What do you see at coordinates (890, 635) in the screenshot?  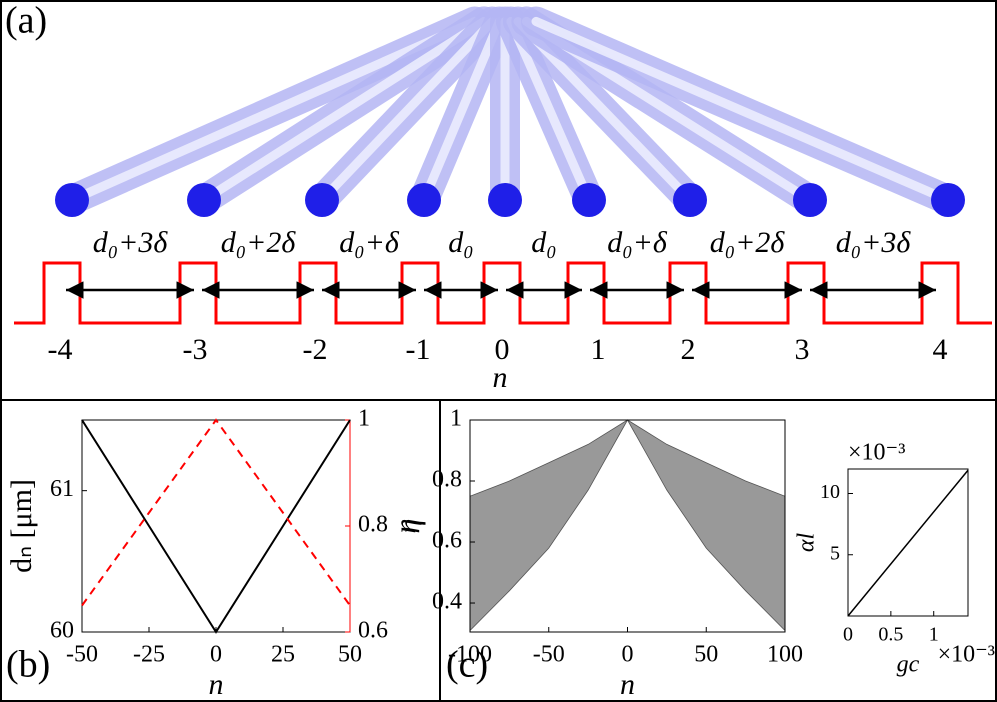 I see `x-tick-label: 0.5` at bounding box center [890, 635].